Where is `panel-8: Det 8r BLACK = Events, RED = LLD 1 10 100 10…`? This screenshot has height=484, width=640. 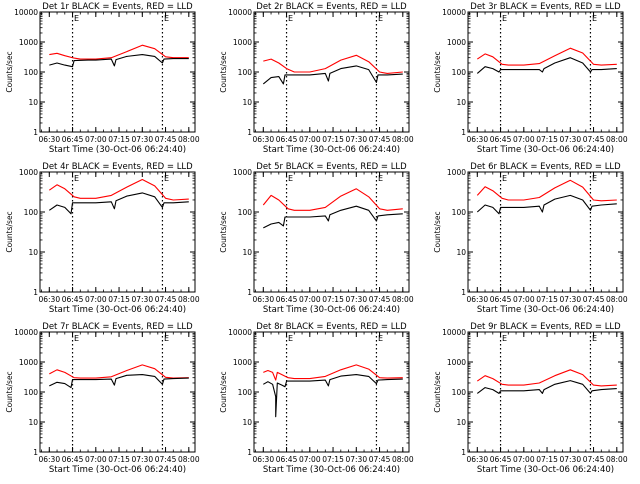 panel-8: Det 8r BLACK = Events, RED = LLD 1 10 100 10… is located at coordinates (316, 398).